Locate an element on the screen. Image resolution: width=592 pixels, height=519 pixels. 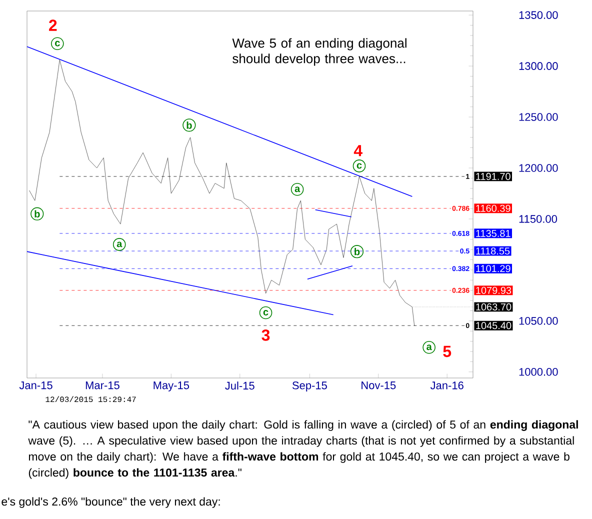
x-tick-label: Jan-15 is located at coordinates (35, 386).